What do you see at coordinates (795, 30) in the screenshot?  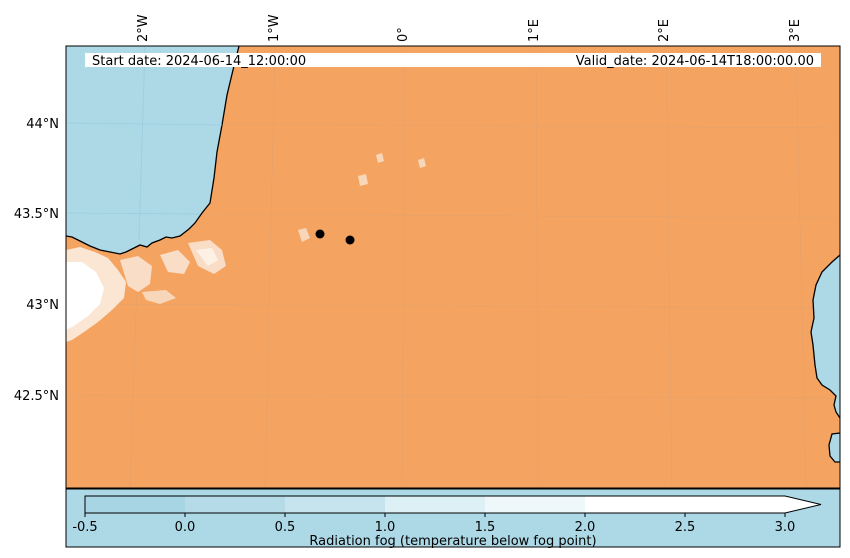 I see `lon-label-3e: 3°E` at bounding box center [795, 30].